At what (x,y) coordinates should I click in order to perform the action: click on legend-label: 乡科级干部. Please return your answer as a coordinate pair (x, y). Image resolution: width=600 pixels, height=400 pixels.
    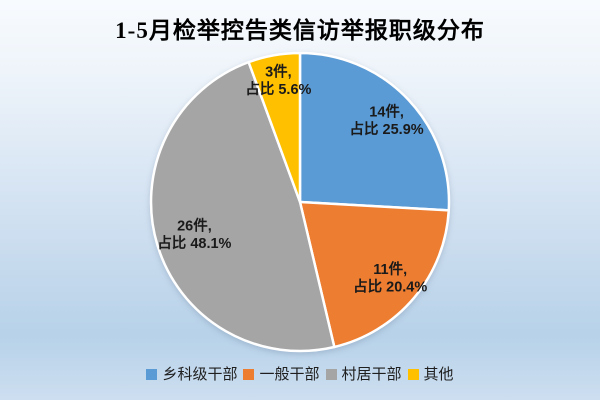
    Looking at the image, I should click on (200, 374).